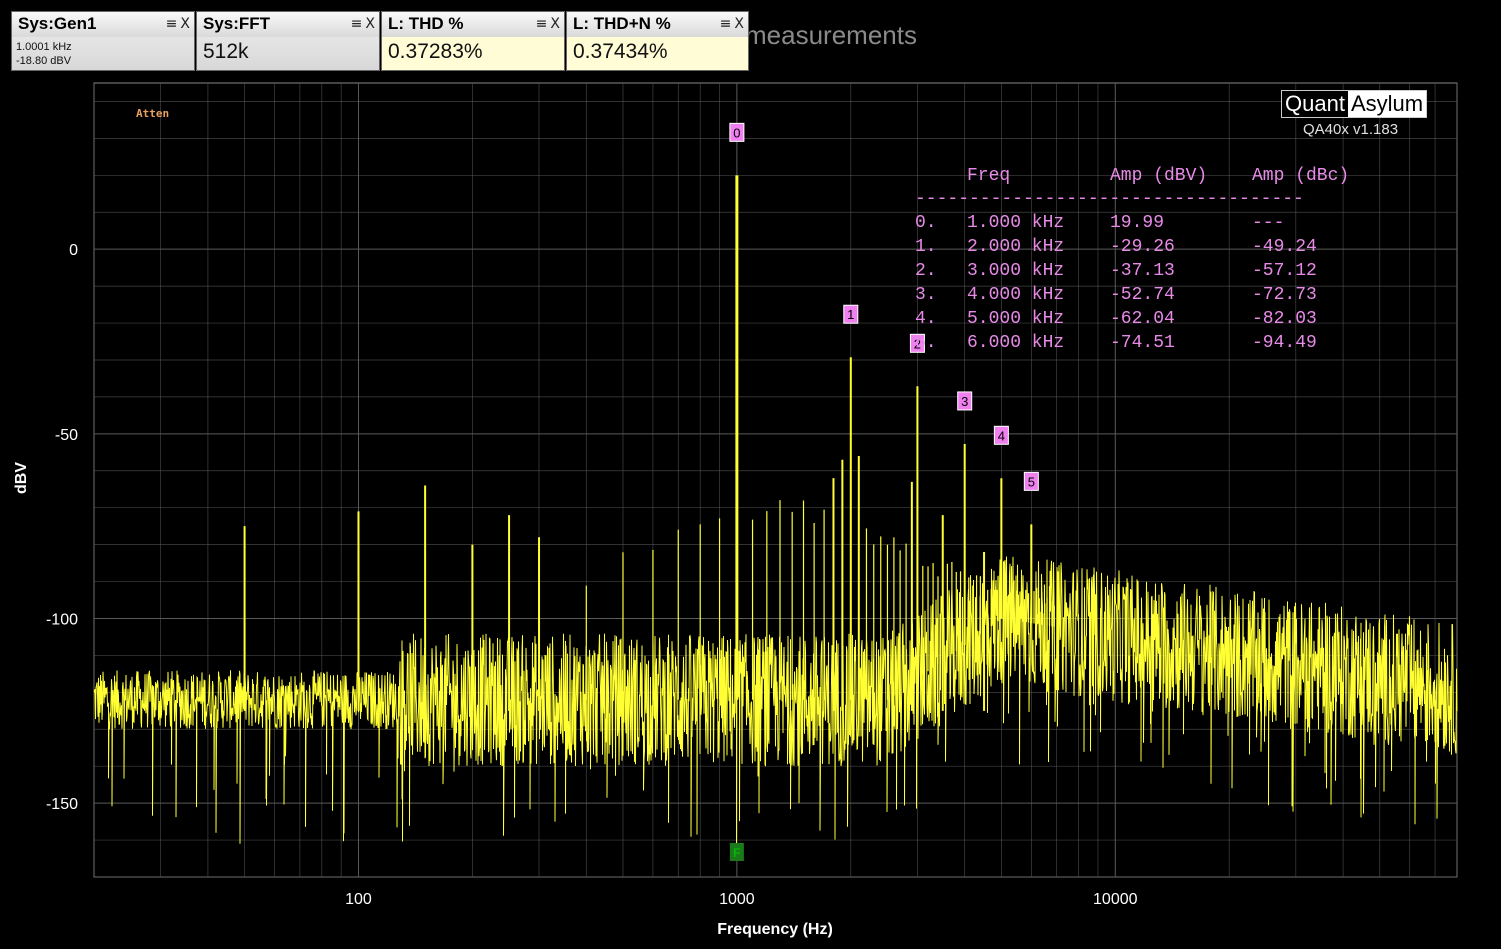  What do you see at coordinates (435, 51) in the screenshot?
I see `thd-value: 0.37283%` at bounding box center [435, 51].